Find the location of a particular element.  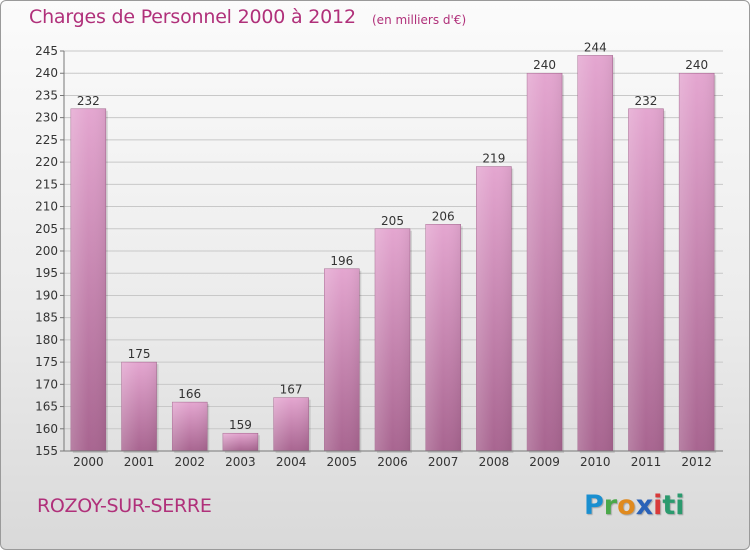

y-tick-label: 200 is located at coordinates (46, 251).